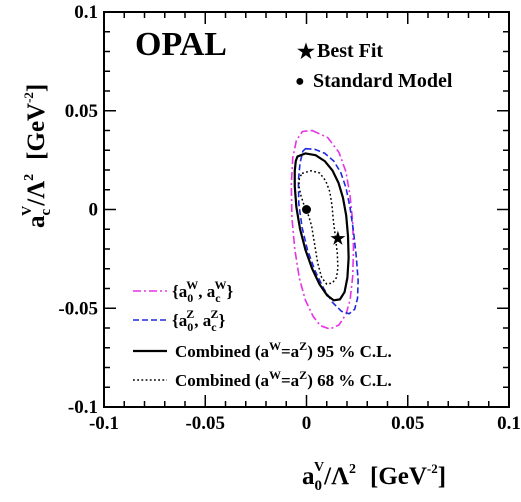 The height and width of the screenshot is (502, 521). I want to click on legend-label-w: {a0W, acW}, so click(203, 291).